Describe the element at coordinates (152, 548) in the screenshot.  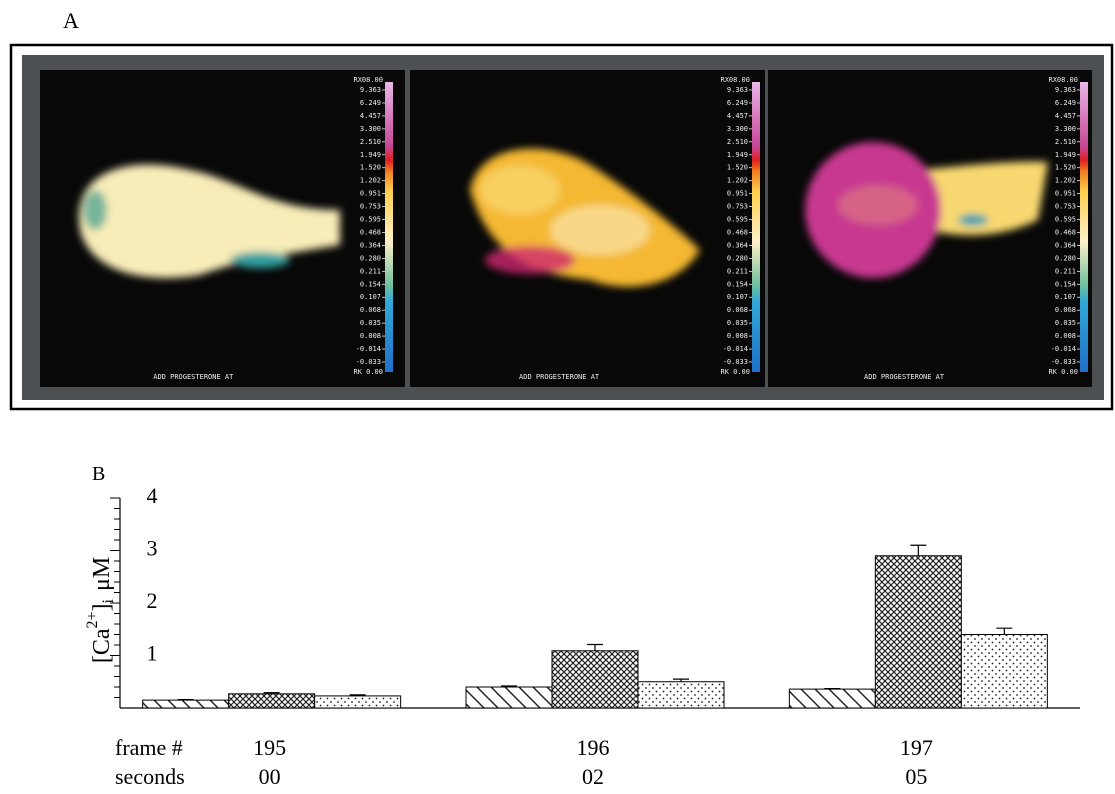
I see `y-tick-label: 3` at that location.